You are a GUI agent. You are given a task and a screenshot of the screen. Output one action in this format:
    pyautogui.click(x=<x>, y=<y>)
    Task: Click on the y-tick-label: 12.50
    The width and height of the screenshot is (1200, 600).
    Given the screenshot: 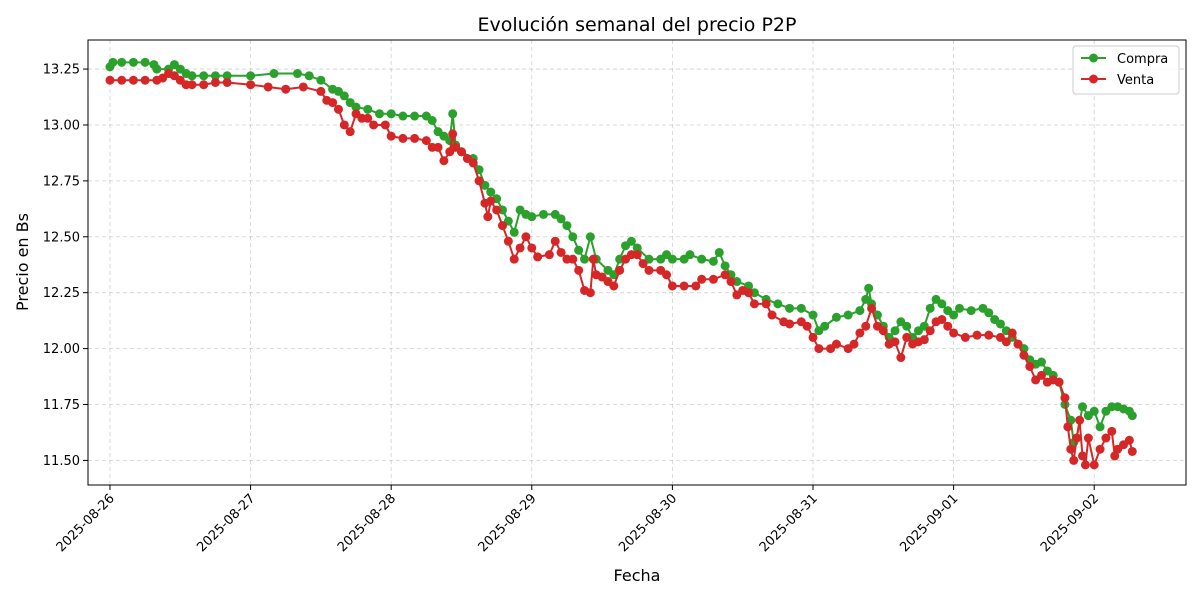 What is the action you would take?
    pyautogui.click(x=61, y=237)
    